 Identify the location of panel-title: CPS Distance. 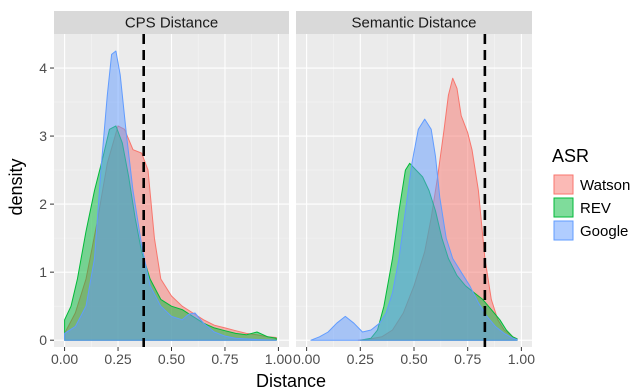
(171, 23).